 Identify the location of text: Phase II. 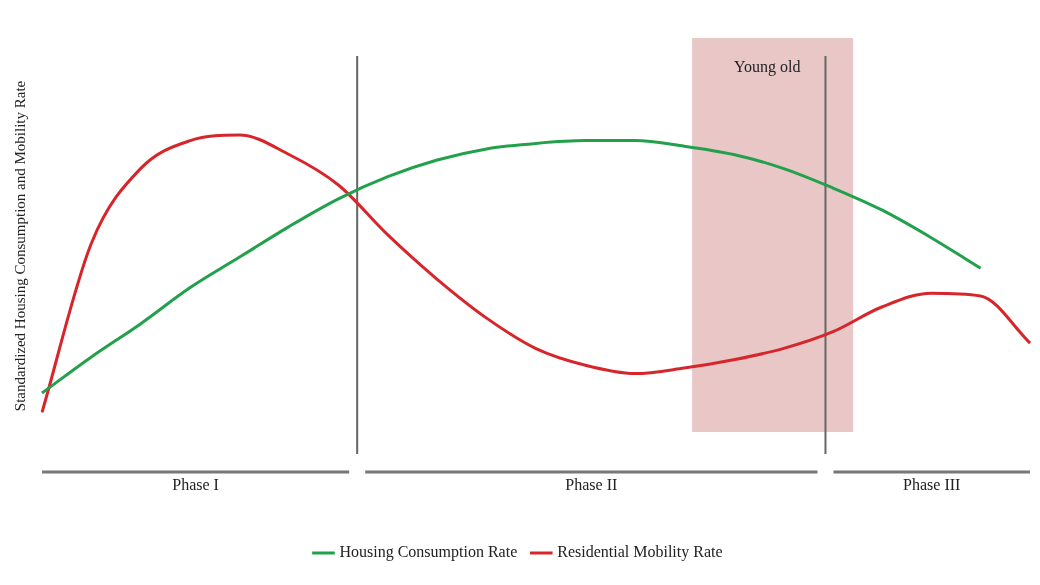
(591, 485).